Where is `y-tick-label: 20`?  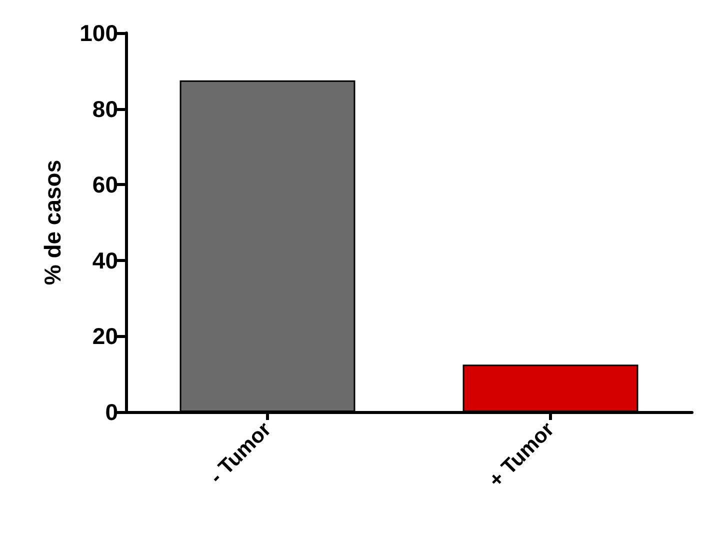
y-tick-label: 20 is located at coordinates (105, 336).